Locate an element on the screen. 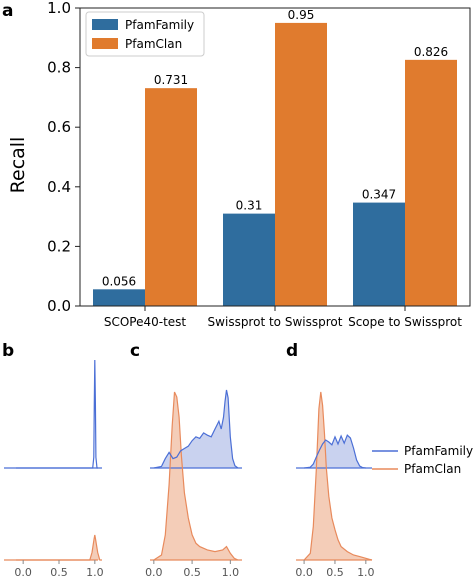 The height and width of the screenshot is (576, 474). bar-value-label: 0.731 is located at coordinates (171, 80).